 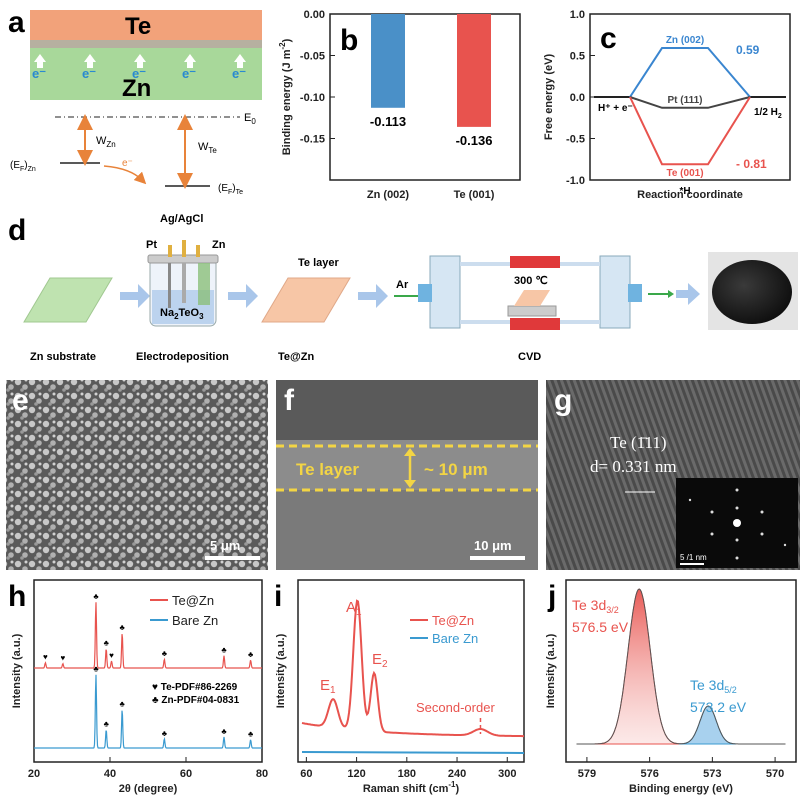 What do you see at coordinates (281, 670) in the screenshot?
I see `y-axis-label-i: Intensity (a.u.)` at bounding box center [281, 670].